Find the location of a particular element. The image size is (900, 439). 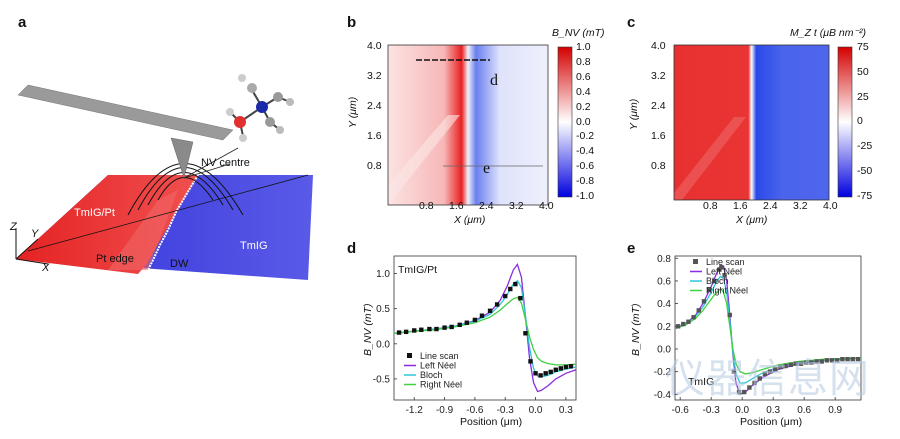

panel-a-letter: a is located at coordinates (22, 22).